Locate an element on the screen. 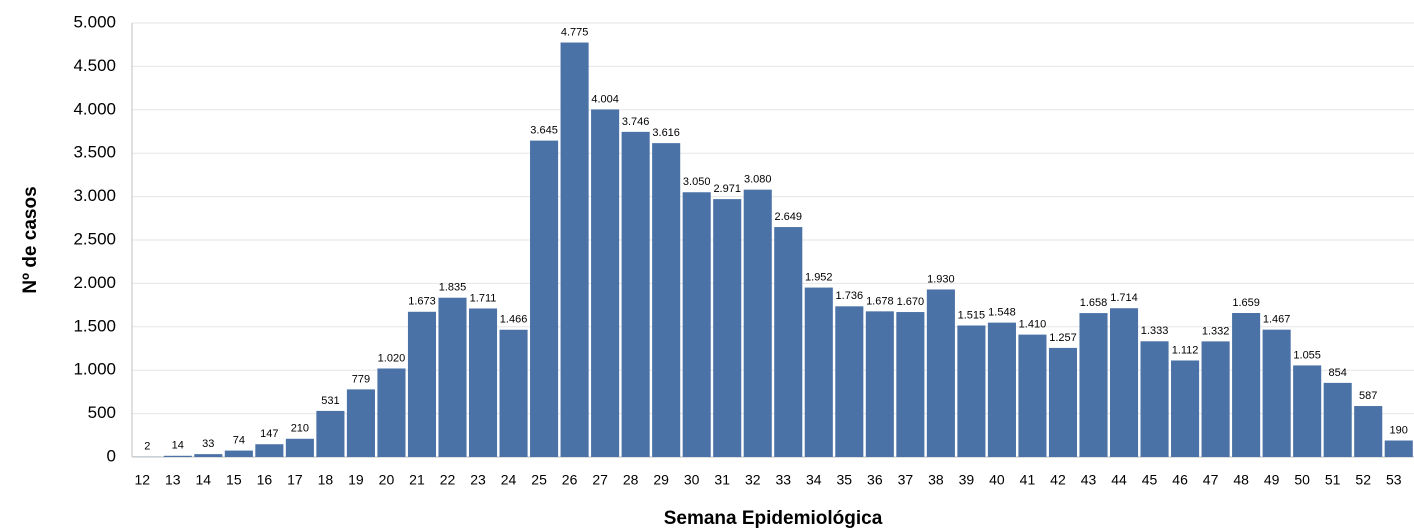  value-label: 1.410 is located at coordinates (1033, 325).